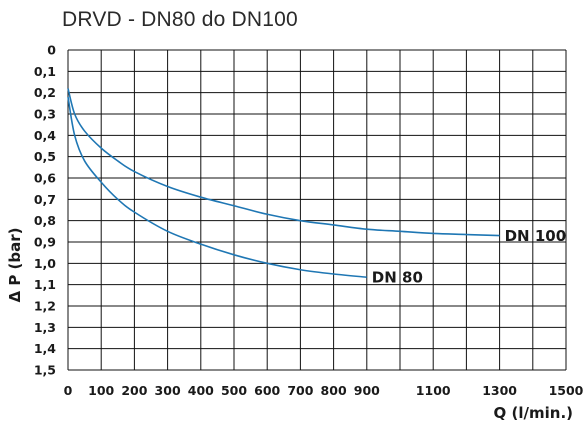 The width and height of the screenshot is (586, 430). I want to click on x-tick-label: 0, so click(68, 390).